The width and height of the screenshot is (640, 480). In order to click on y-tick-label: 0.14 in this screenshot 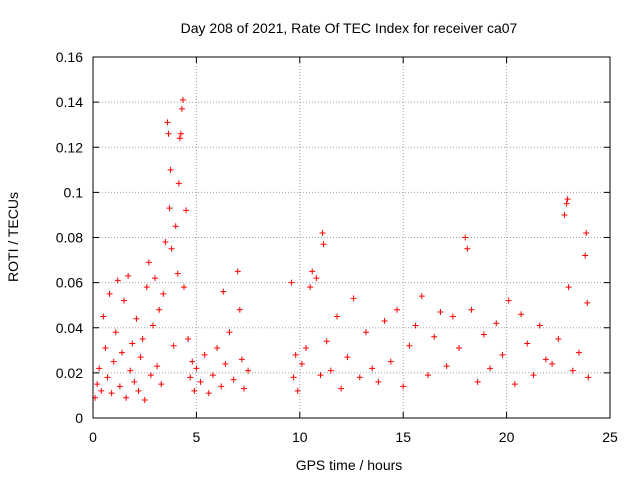, I will do `click(69, 102)`.